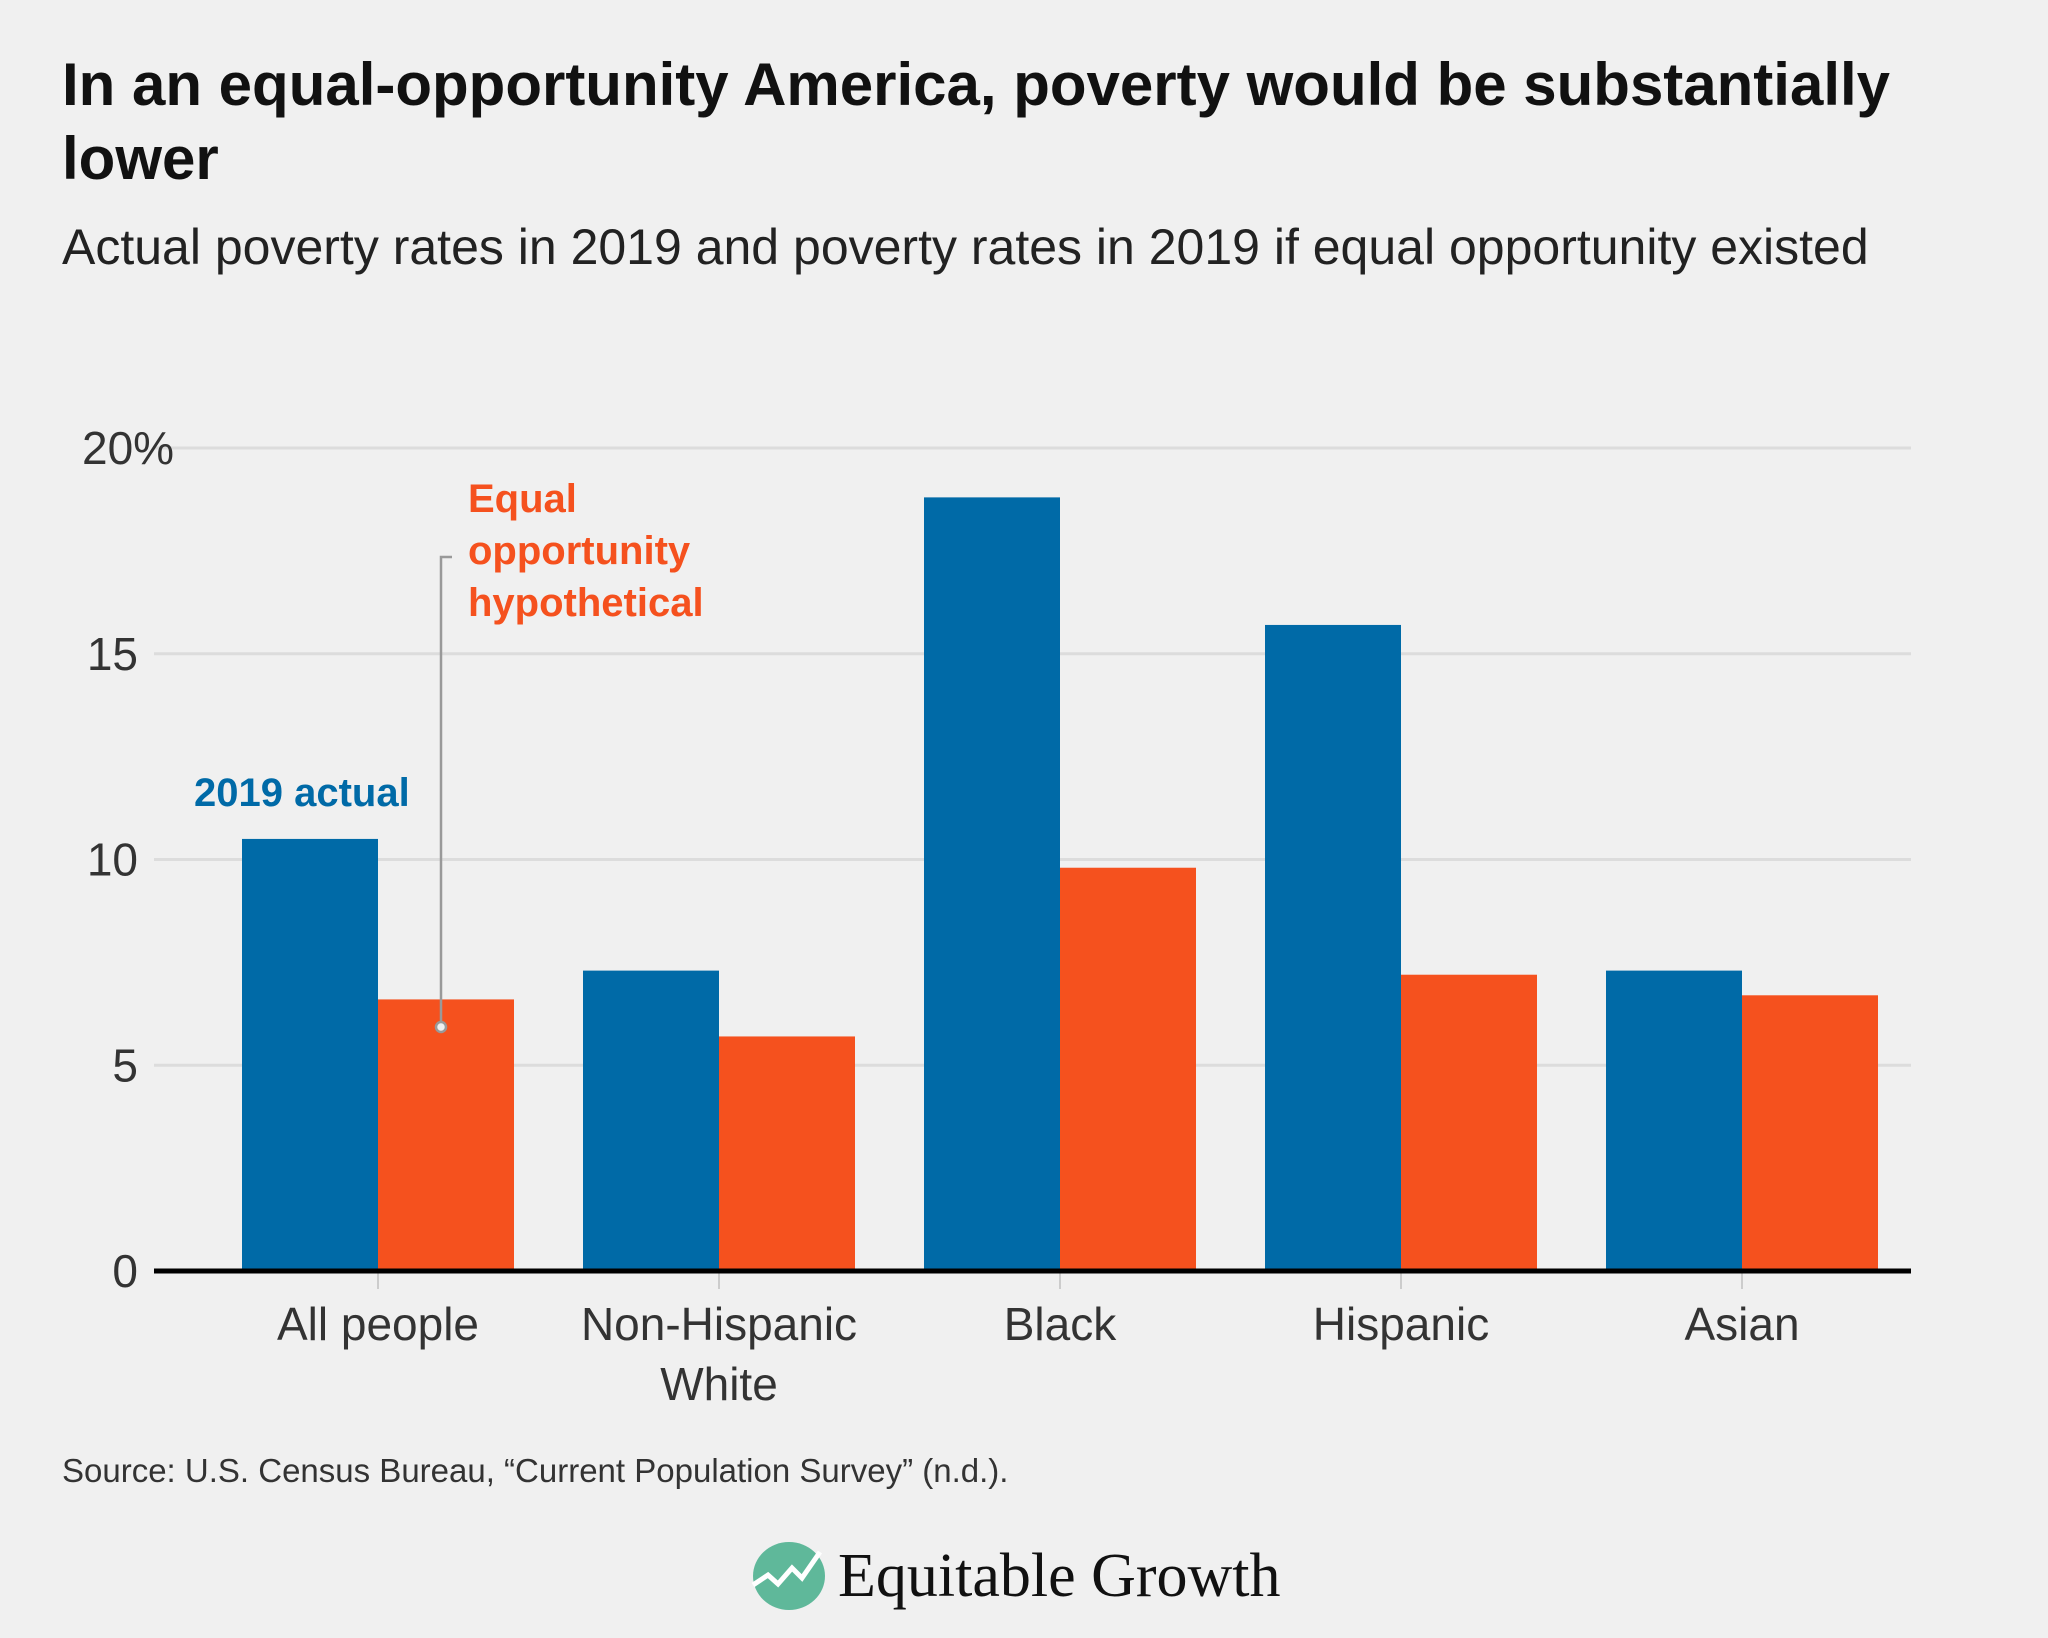  What do you see at coordinates (1741, 1324) in the screenshot?
I see `x-tick-label: Asian` at bounding box center [1741, 1324].